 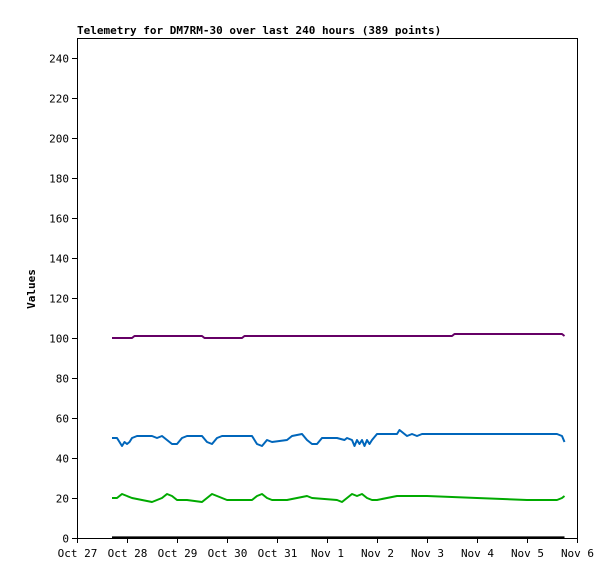 What do you see at coordinates (31, 289) in the screenshot?
I see `y-axis-label: Values` at bounding box center [31, 289].